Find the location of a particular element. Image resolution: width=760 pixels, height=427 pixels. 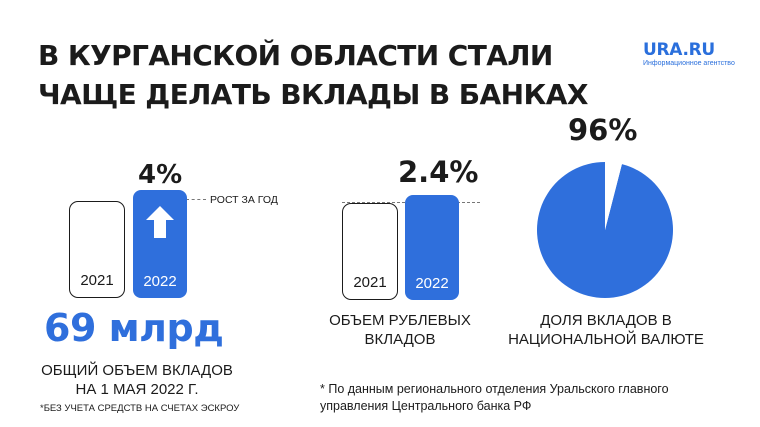

title-line-2: ЧАЩЕ ДЕЛАТЬ ВКЛАДЫ В БАНКАХ is located at coordinates (313, 94).